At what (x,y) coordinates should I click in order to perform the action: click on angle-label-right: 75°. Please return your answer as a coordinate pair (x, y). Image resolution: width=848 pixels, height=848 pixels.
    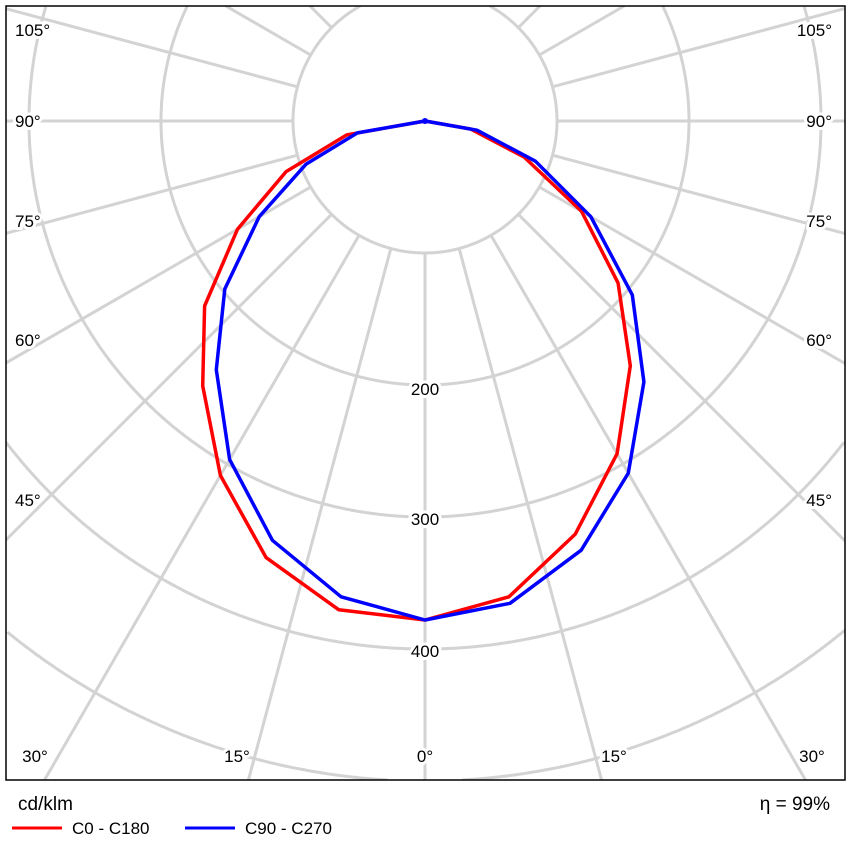
    Looking at the image, I should click on (819, 221).